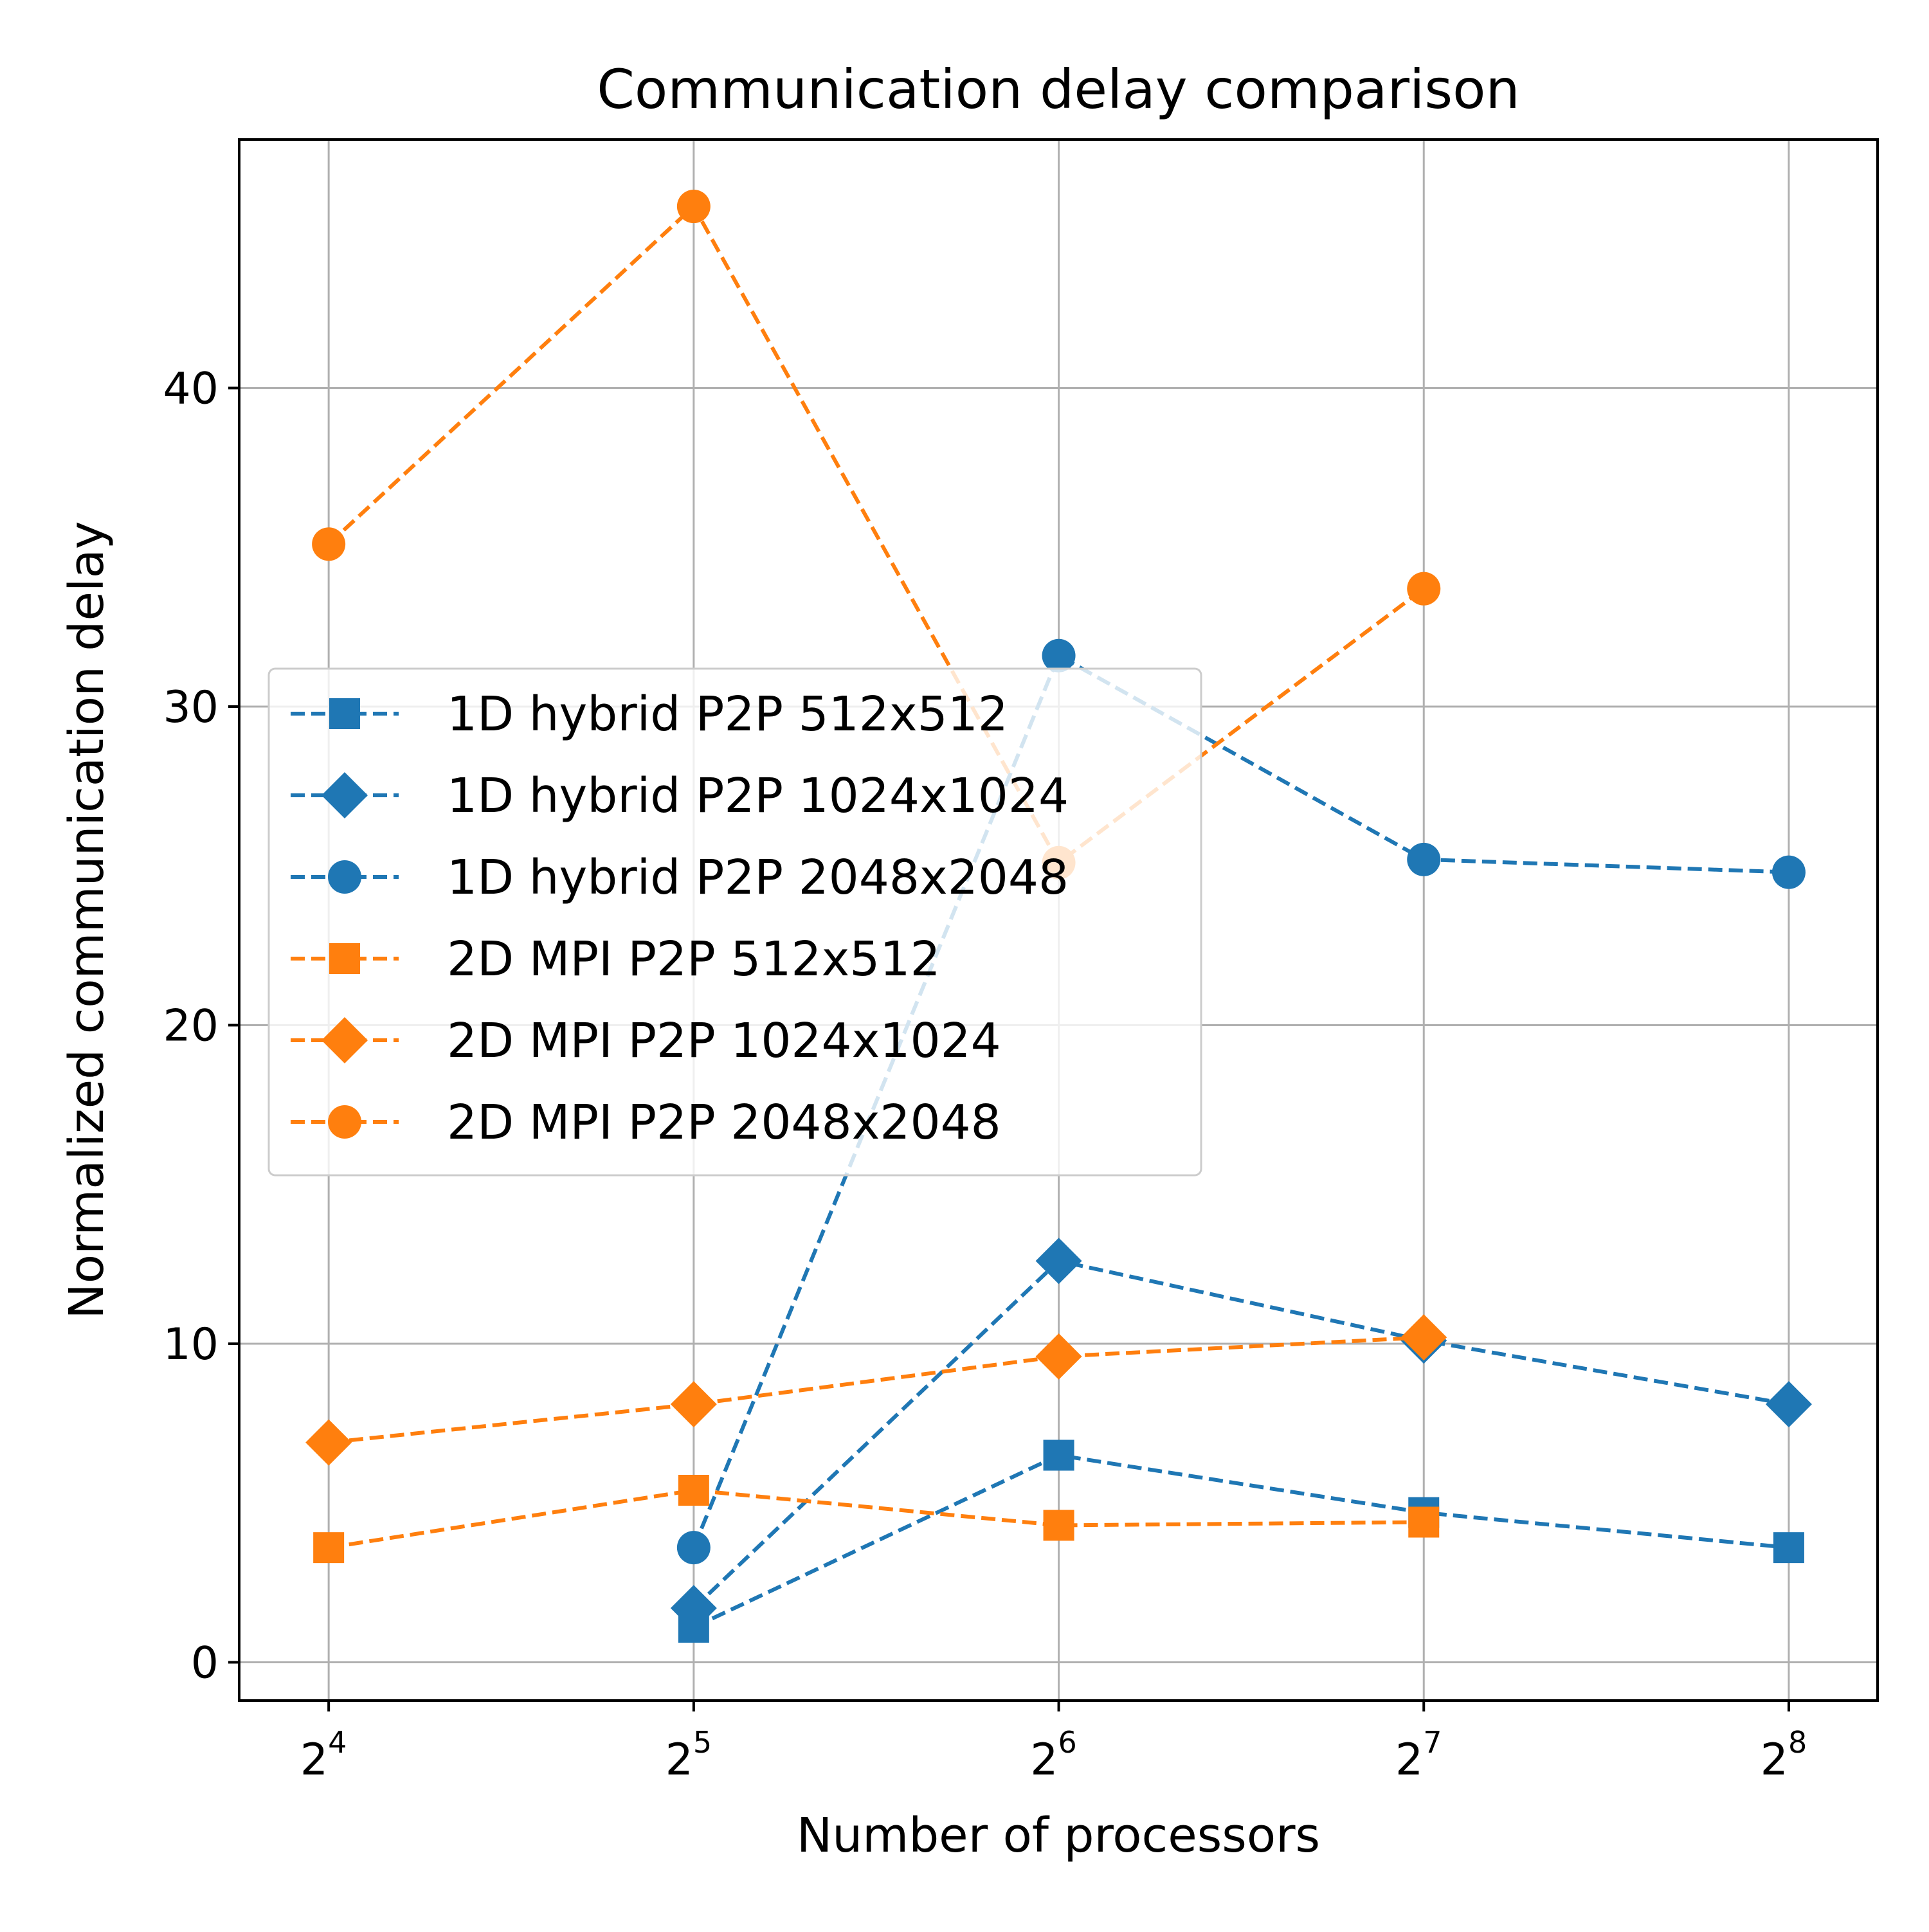 Image resolution: width=1929 pixels, height=1932 pixels. I want to click on y-axis-label: Normalized communication delay, so click(86, 920).